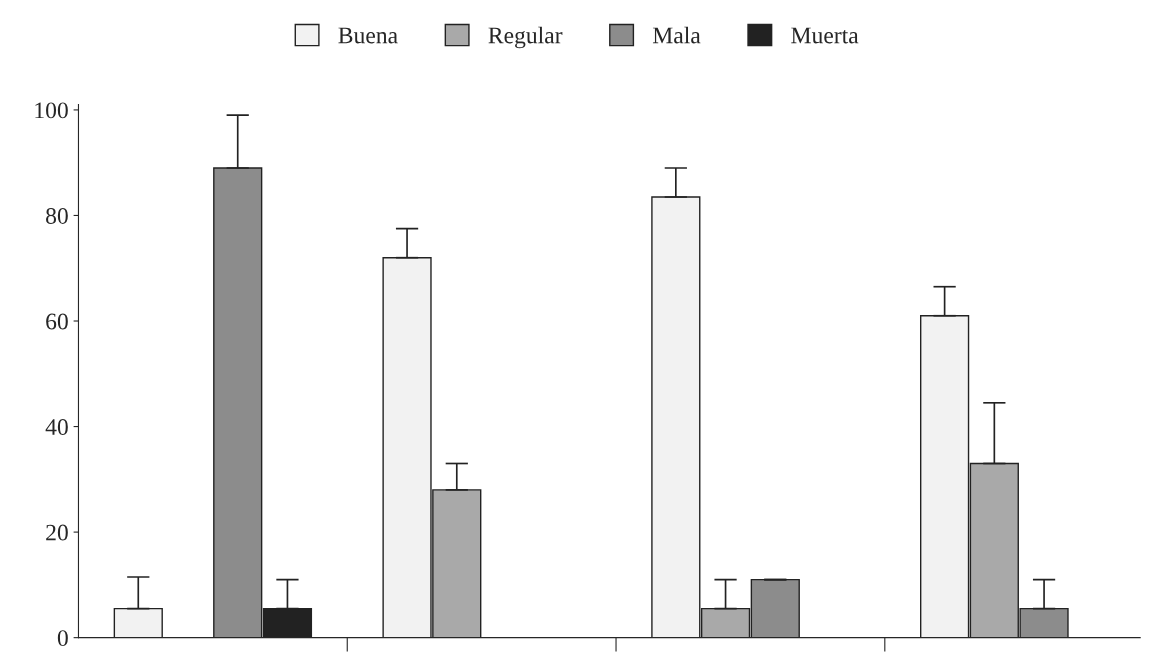  I want to click on y-tick-label: 100, so click(51, 110).